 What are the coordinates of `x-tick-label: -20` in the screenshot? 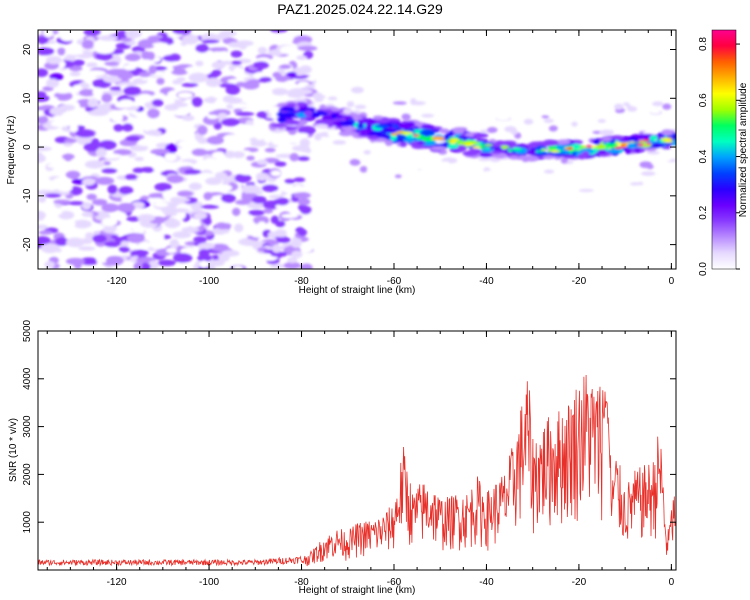 It's located at (579, 281).